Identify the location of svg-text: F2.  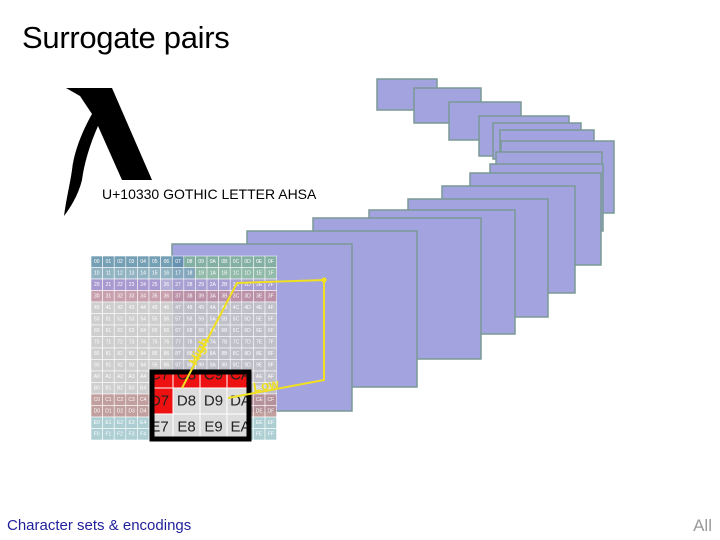
(120, 434).